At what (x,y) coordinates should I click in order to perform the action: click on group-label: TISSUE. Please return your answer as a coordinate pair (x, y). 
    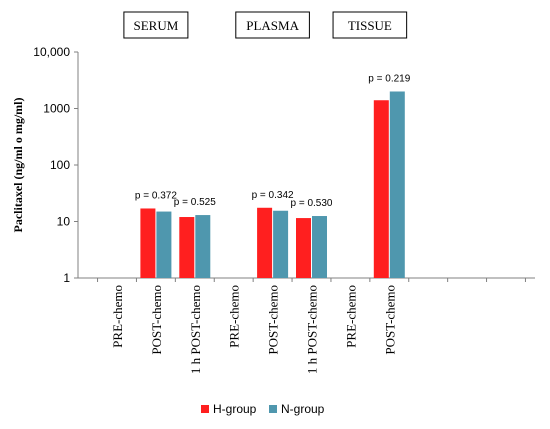
    Looking at the image, I should click on (370, 25).